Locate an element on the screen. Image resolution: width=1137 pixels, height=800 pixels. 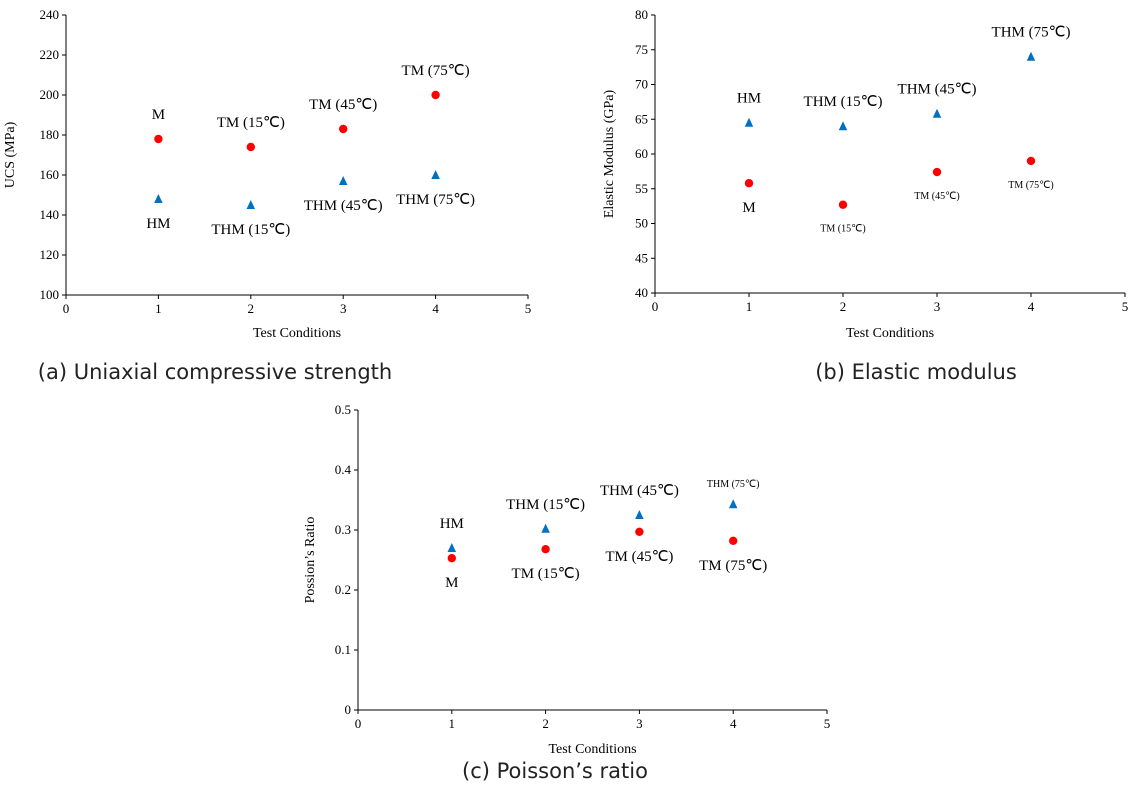
y-tick-label: 100 is located at coordinates (50, 294).